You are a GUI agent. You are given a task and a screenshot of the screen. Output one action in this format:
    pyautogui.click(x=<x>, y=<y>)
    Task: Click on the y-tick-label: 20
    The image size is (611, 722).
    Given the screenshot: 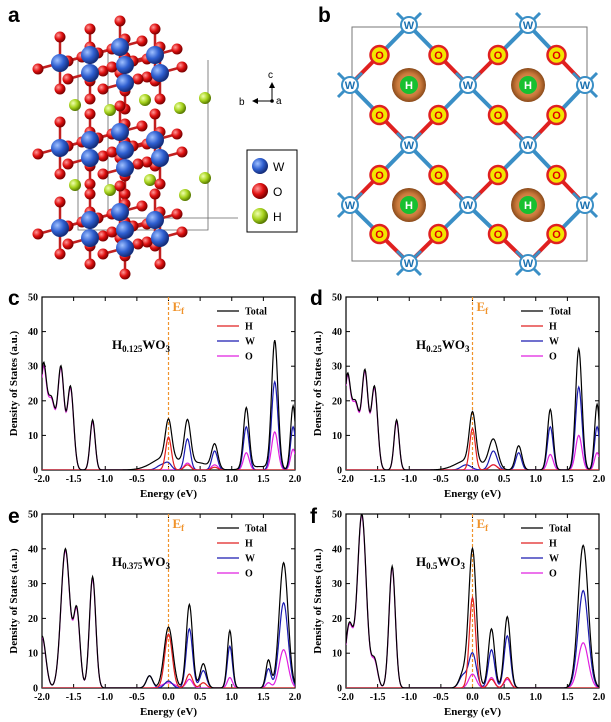 What is the action you would take?
    pyautogui.click(x=337, y=401)
    